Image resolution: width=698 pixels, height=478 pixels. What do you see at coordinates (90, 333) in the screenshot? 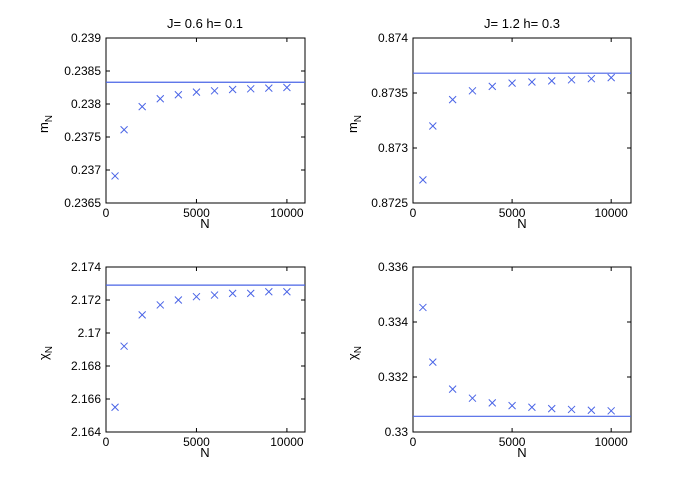
I see `y-tick-label: 2.17` at bounding box center [90, 333].